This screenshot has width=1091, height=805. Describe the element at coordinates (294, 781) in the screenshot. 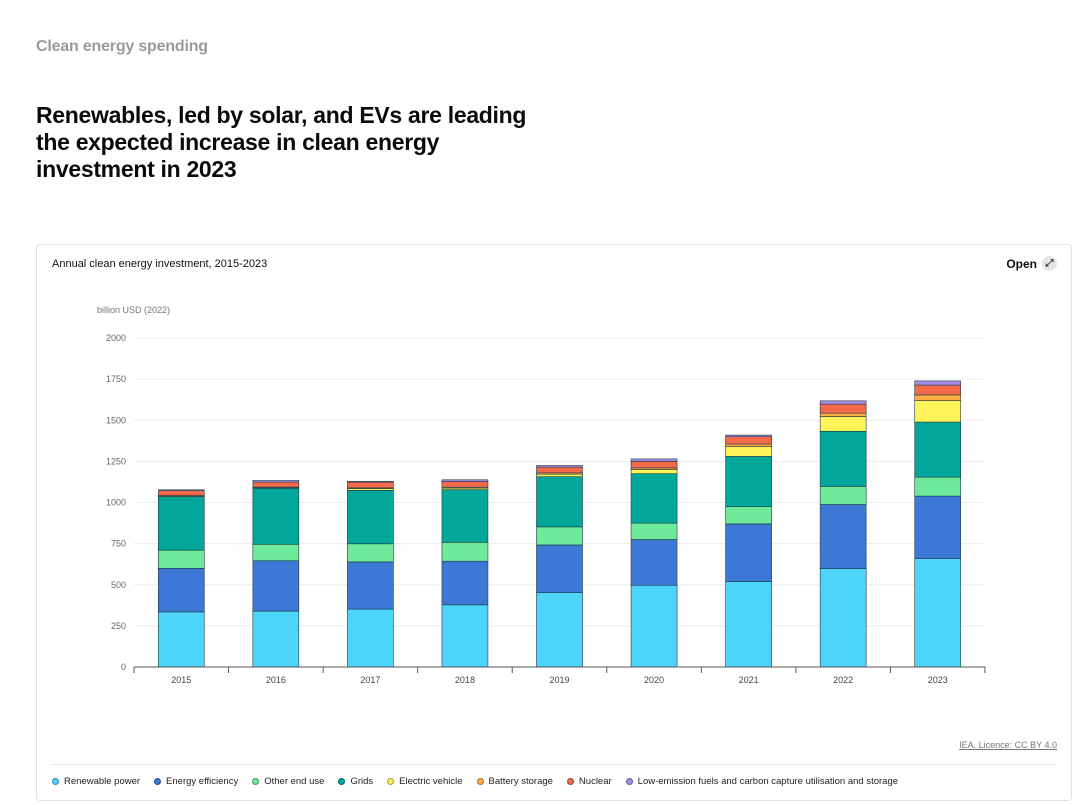

I see `legend-label: Other end use` at that location.